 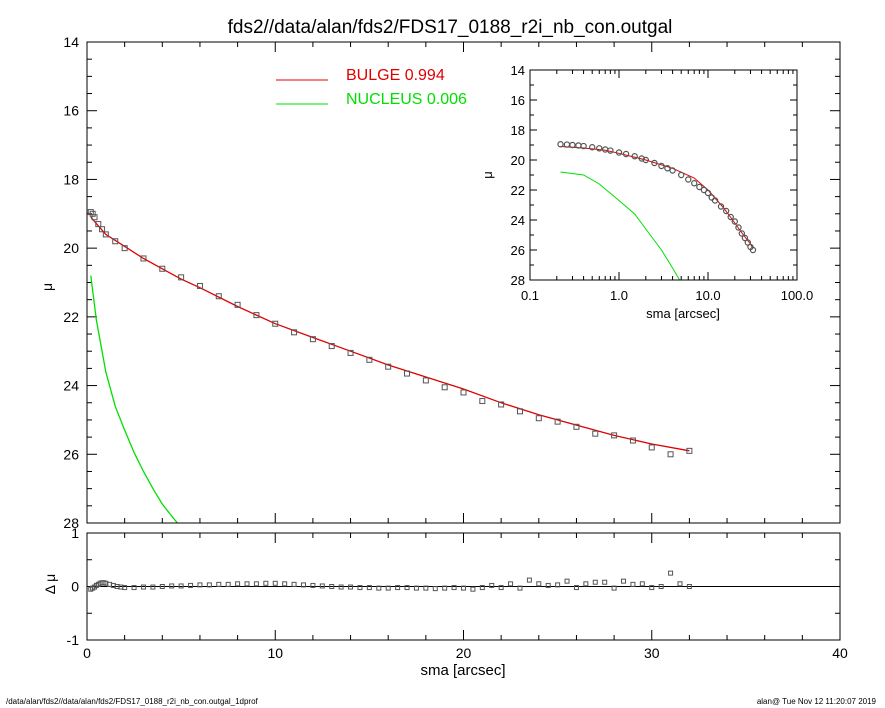 I want to click on inset-x-tick-label: 10.0, so click(x=707, y=295).